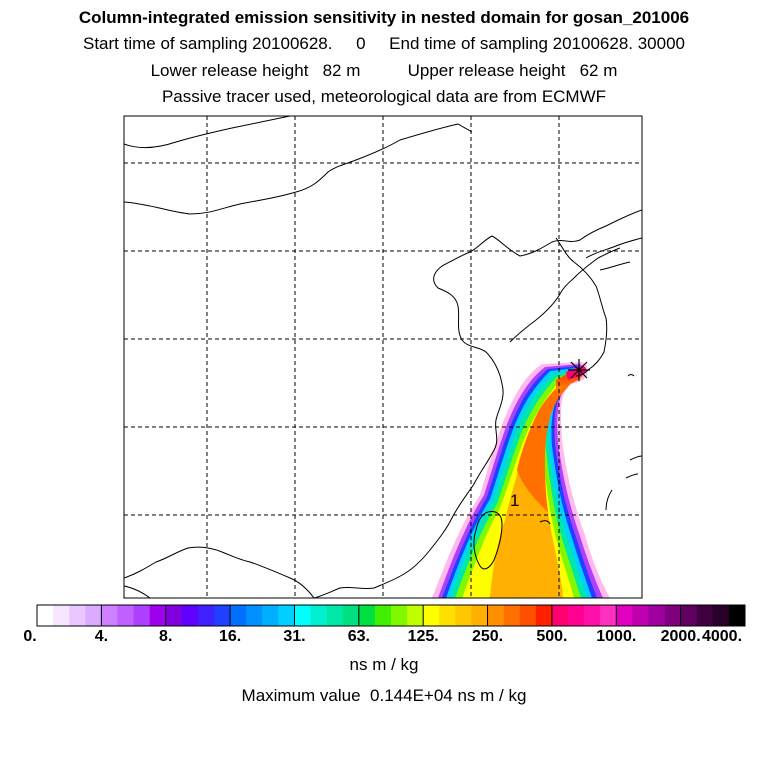  I want to click on colorbar-tick-label: 250., so click(487, 636).